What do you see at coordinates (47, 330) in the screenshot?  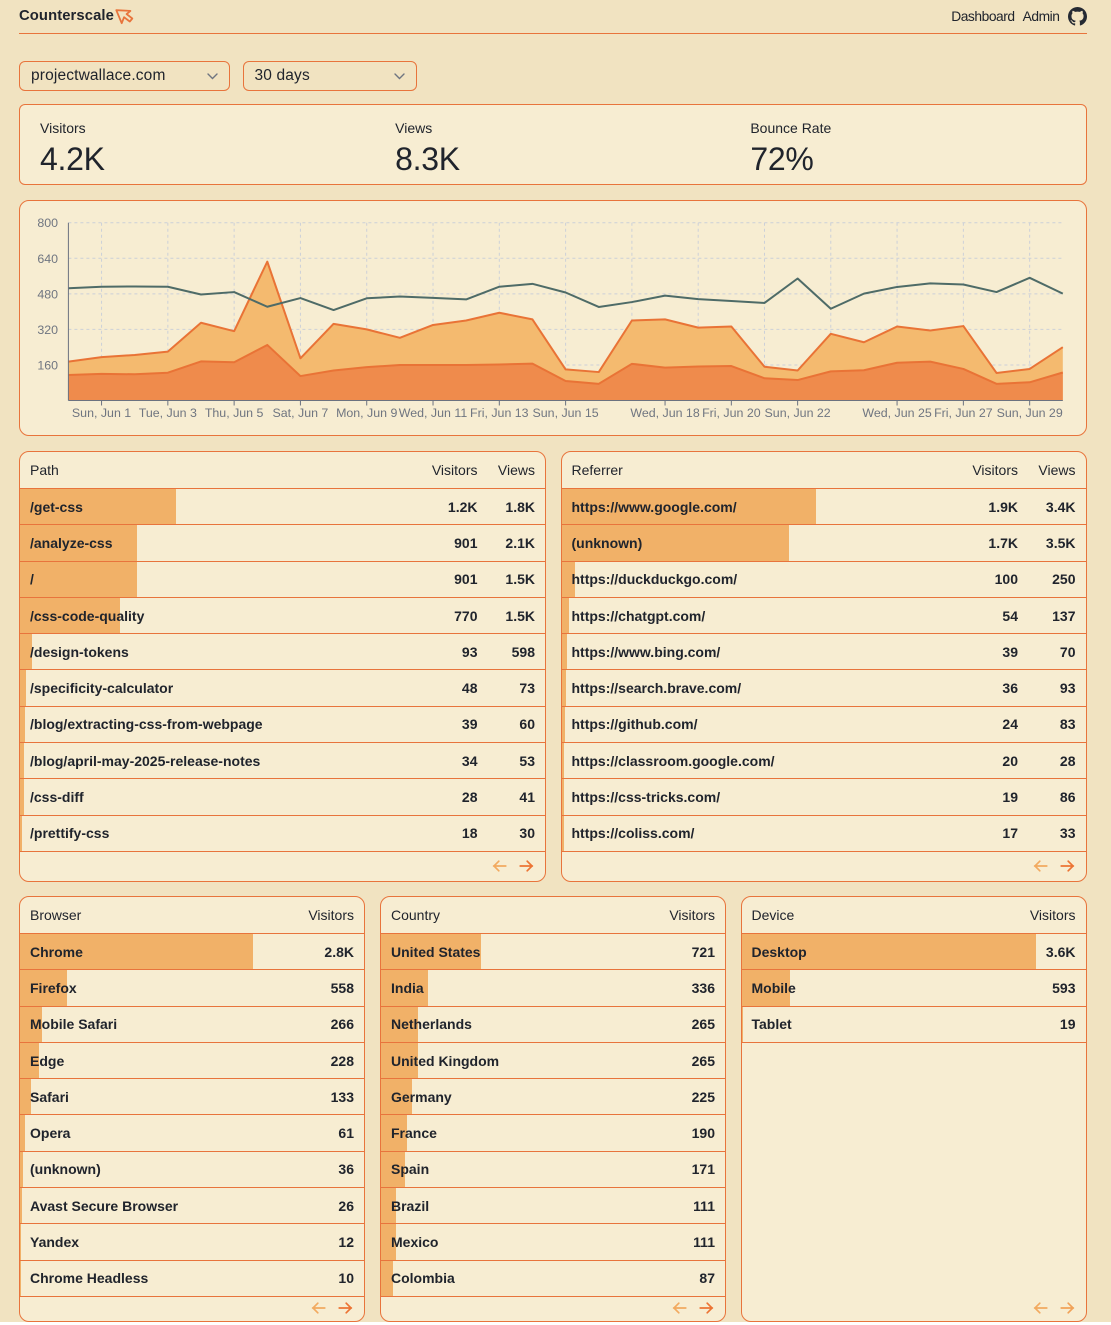 I see `svg-text: 320` at bounding box center [47, 330].